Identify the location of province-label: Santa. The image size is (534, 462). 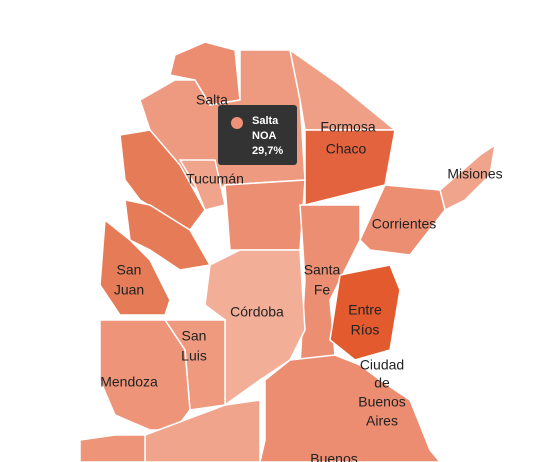
(322, 270).